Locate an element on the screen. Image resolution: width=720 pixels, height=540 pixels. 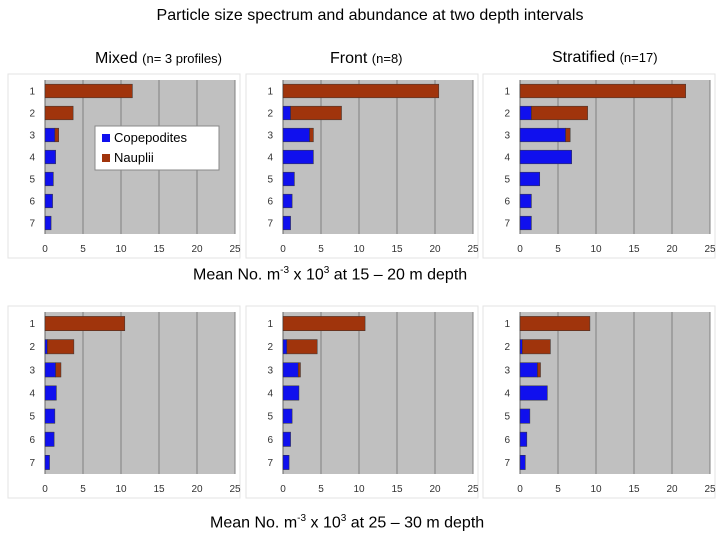
caption-suffix: at 25 – 30 m depth is located at coordinates (415, 523).